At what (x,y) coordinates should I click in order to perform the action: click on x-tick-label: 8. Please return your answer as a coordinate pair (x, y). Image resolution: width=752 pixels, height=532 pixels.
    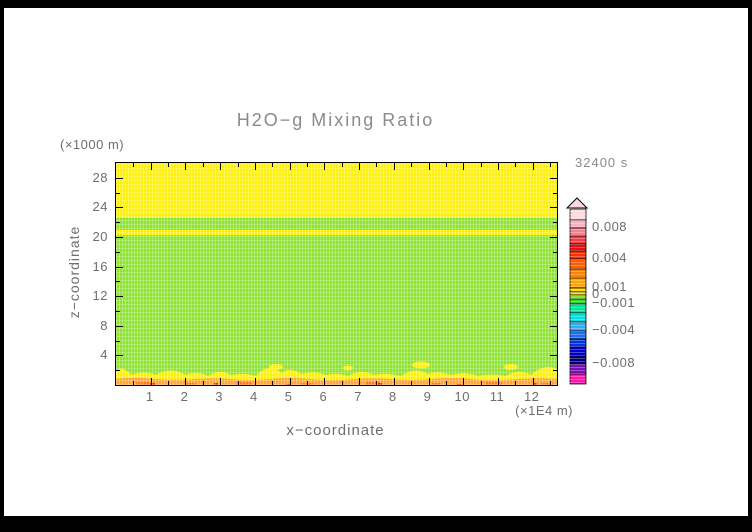
    Looking at the image, I should click on (392, 396).